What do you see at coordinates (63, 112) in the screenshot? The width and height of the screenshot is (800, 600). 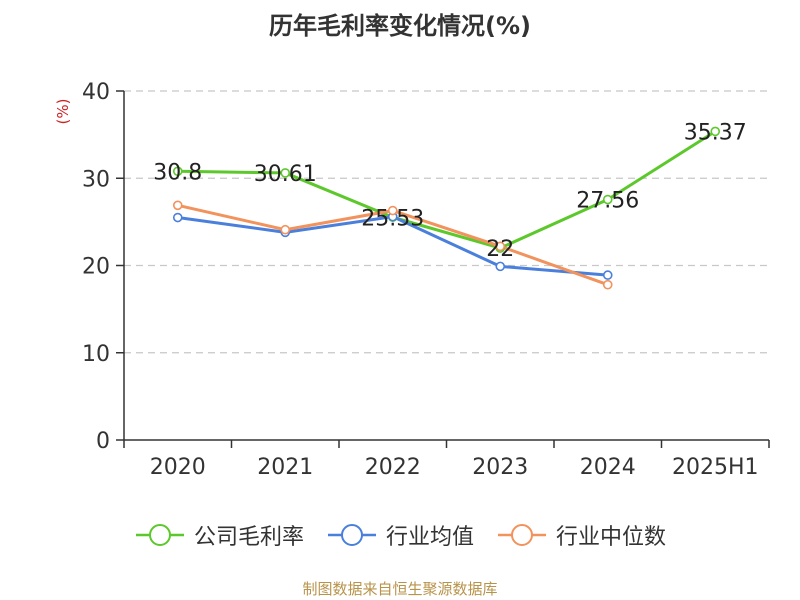 I see `y-axis-label: (%)` at bounding box center [63, 112].